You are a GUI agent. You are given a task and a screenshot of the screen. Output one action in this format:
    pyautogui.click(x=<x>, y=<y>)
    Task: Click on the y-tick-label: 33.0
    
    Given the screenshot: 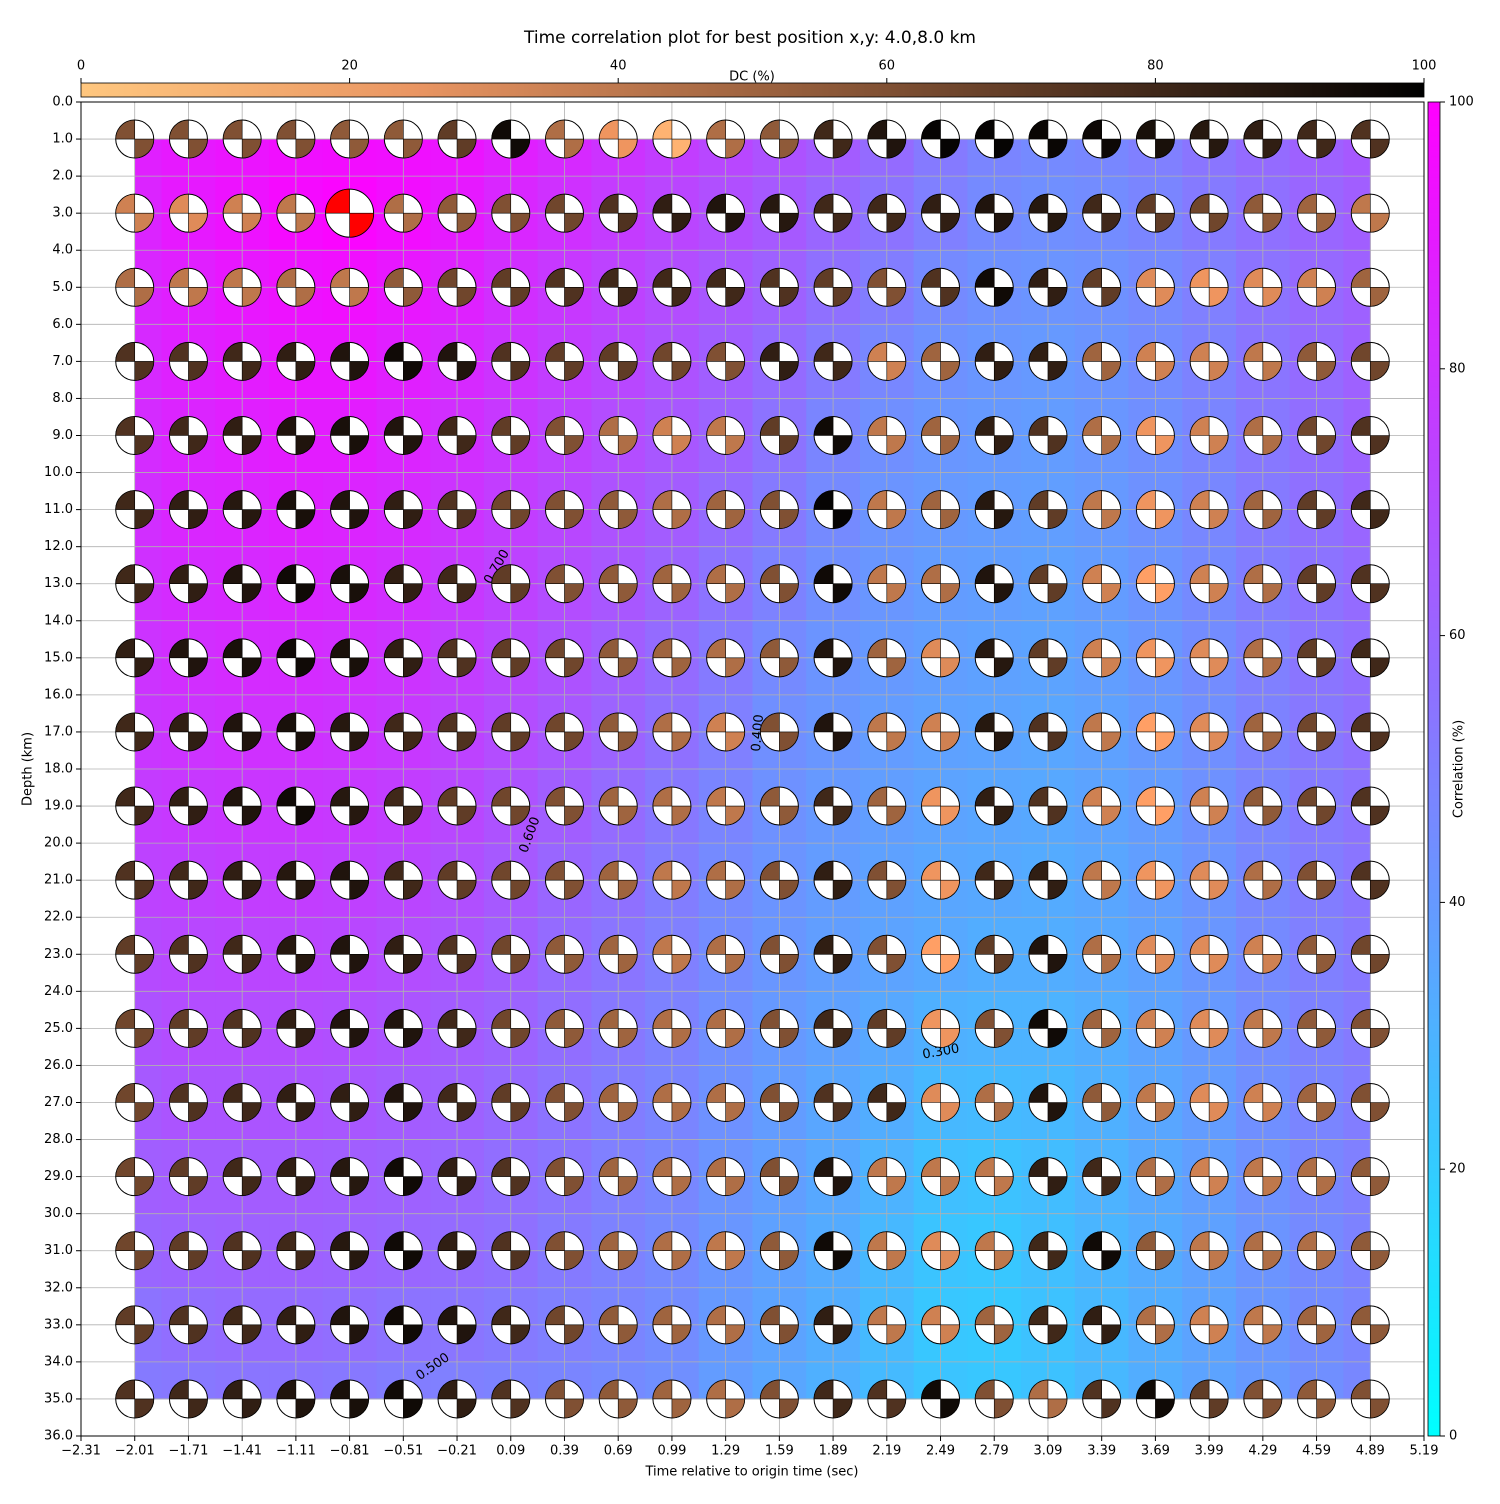 What is the action you would take?
    pyautogui.click(x=58, y=1324)
    